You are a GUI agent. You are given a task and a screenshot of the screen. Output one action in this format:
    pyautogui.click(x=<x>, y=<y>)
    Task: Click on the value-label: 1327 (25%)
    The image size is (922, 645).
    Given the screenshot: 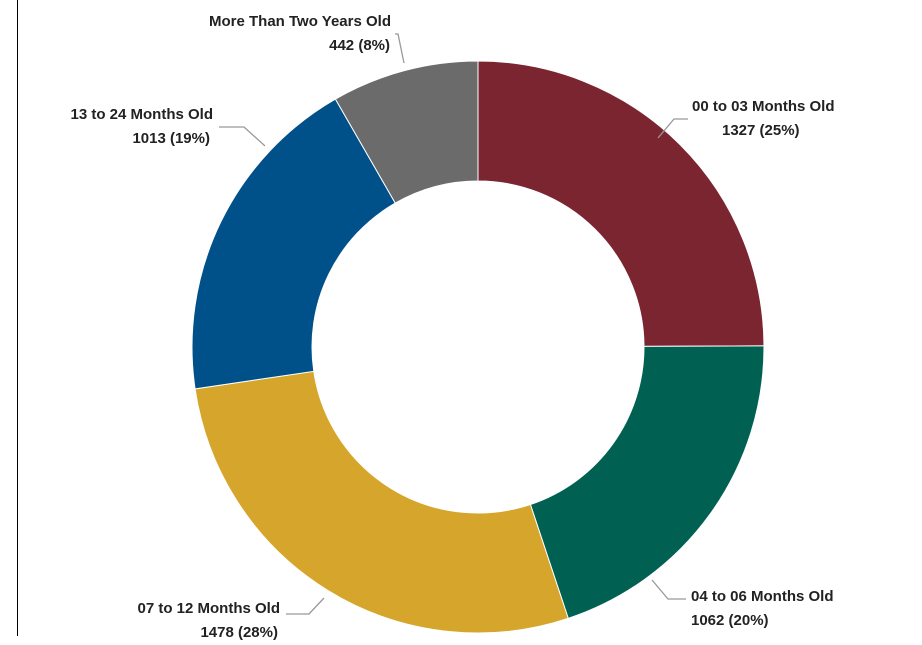 What is the action you would take?
    pyautogui.click(x=761, y=130)
    